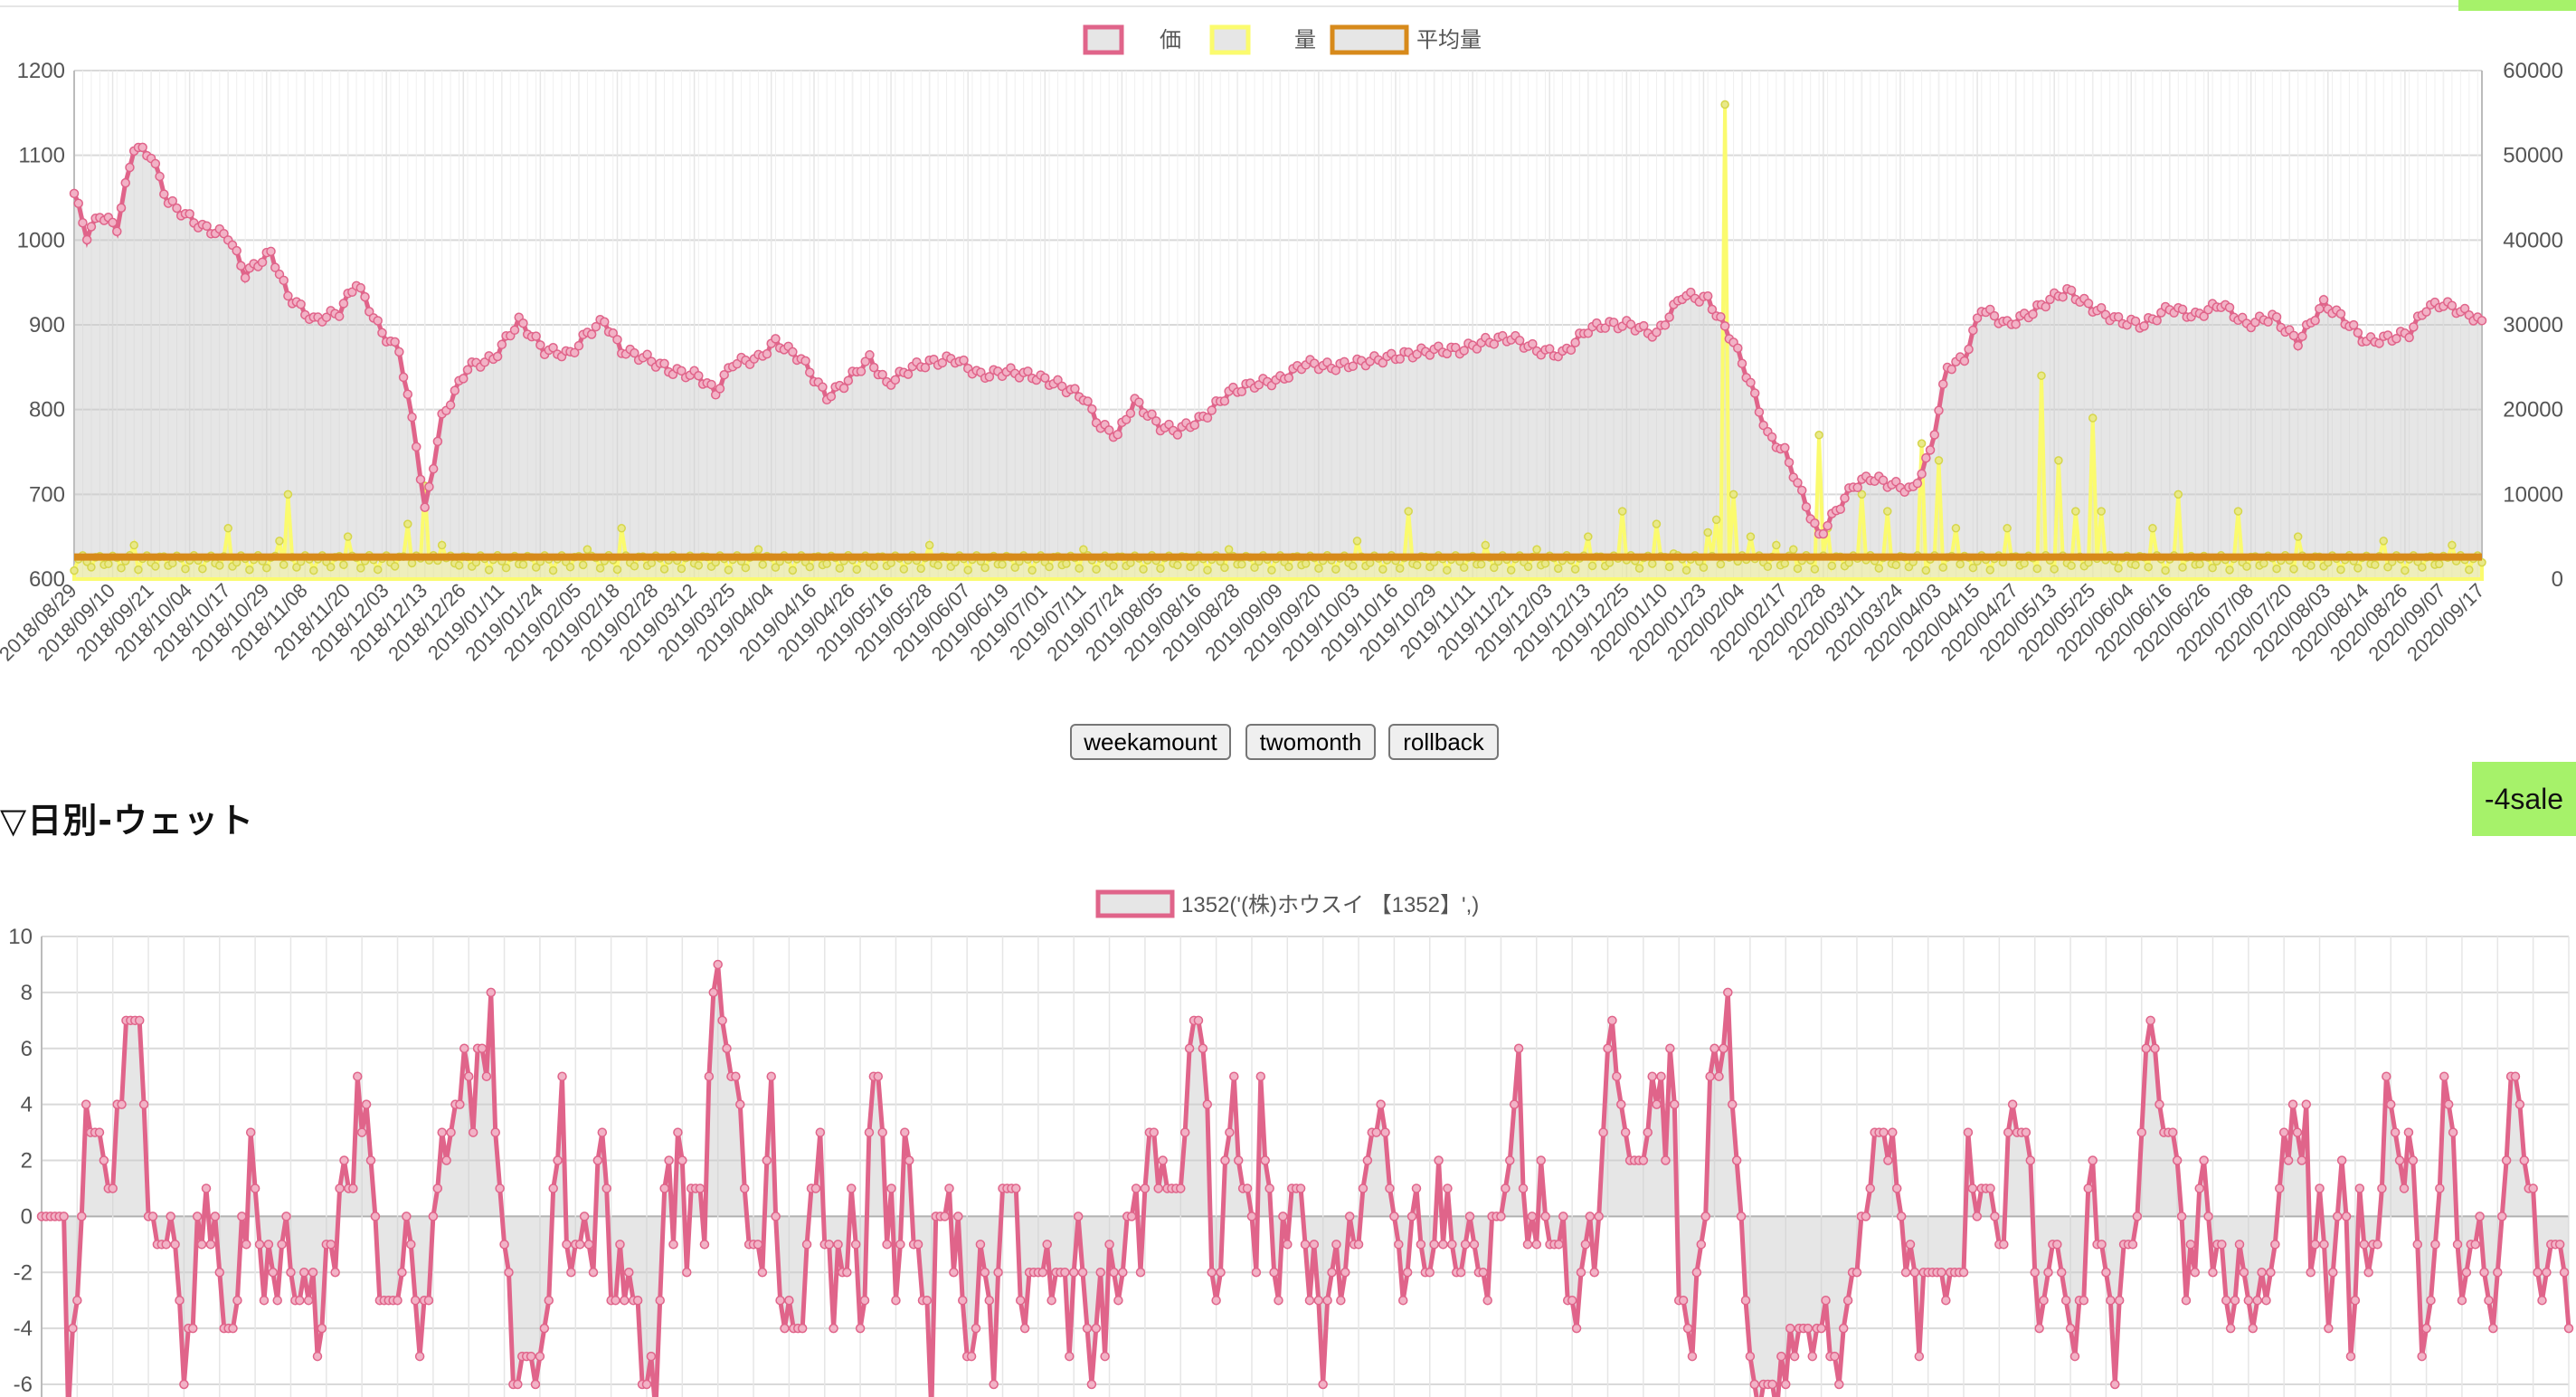  What do you see at coordinates (1150, 742) in the screenshot?
I see `weekamount-button: weekamount` at bounding box center [1150, 742].